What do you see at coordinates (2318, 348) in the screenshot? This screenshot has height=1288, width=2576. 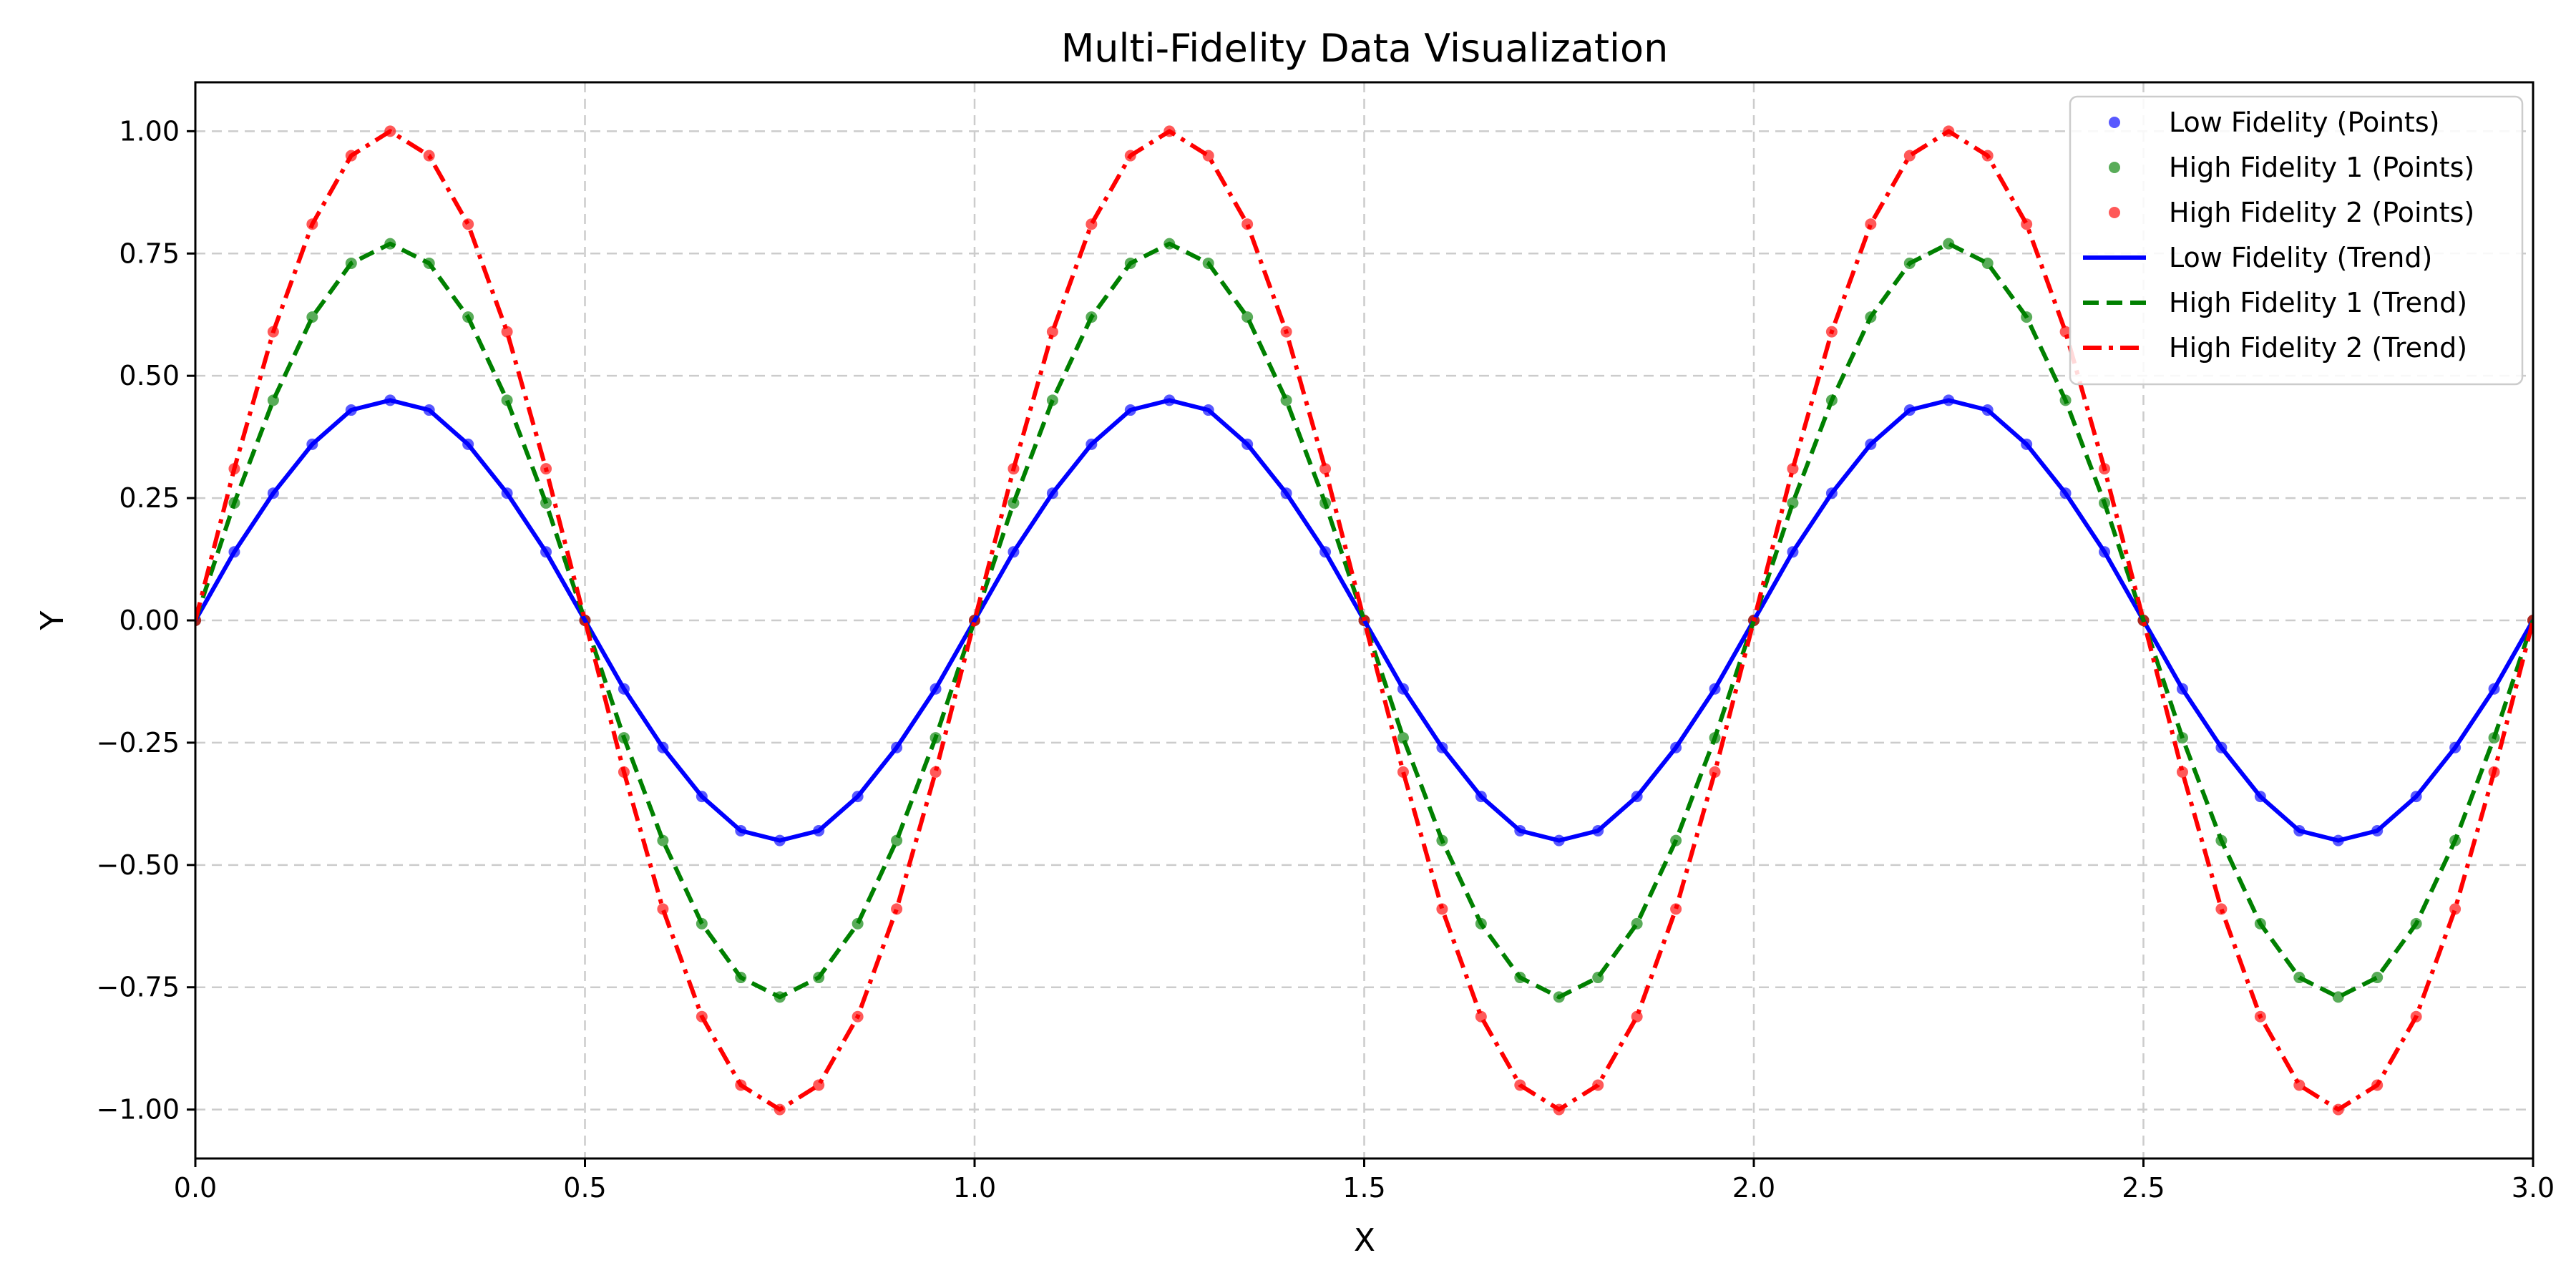 I see `legend-label: High Fidelity 2 (Trend)` at bounding box center [2318, 348].